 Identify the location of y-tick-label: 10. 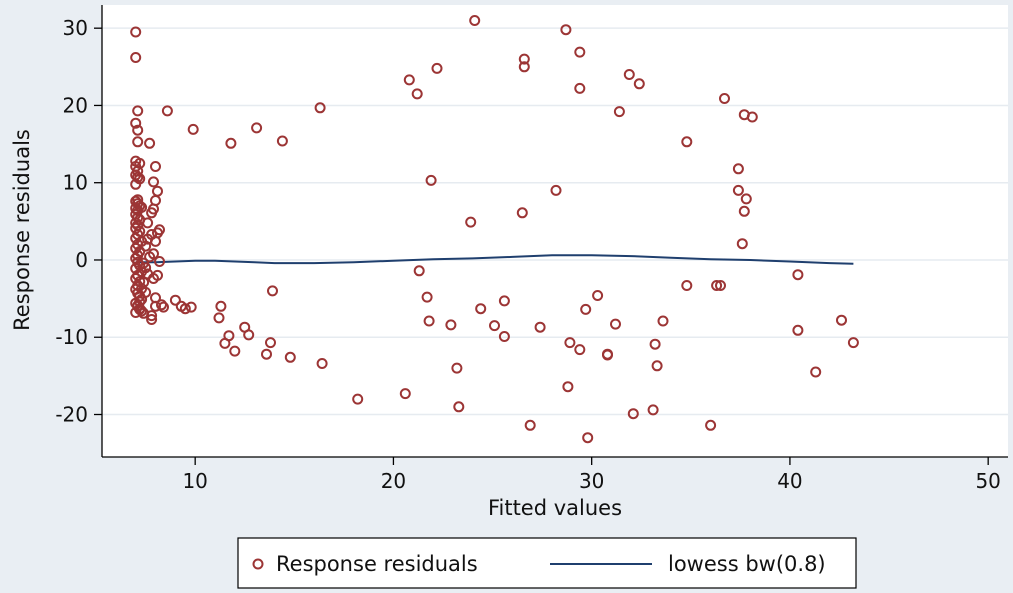
(75, 183).